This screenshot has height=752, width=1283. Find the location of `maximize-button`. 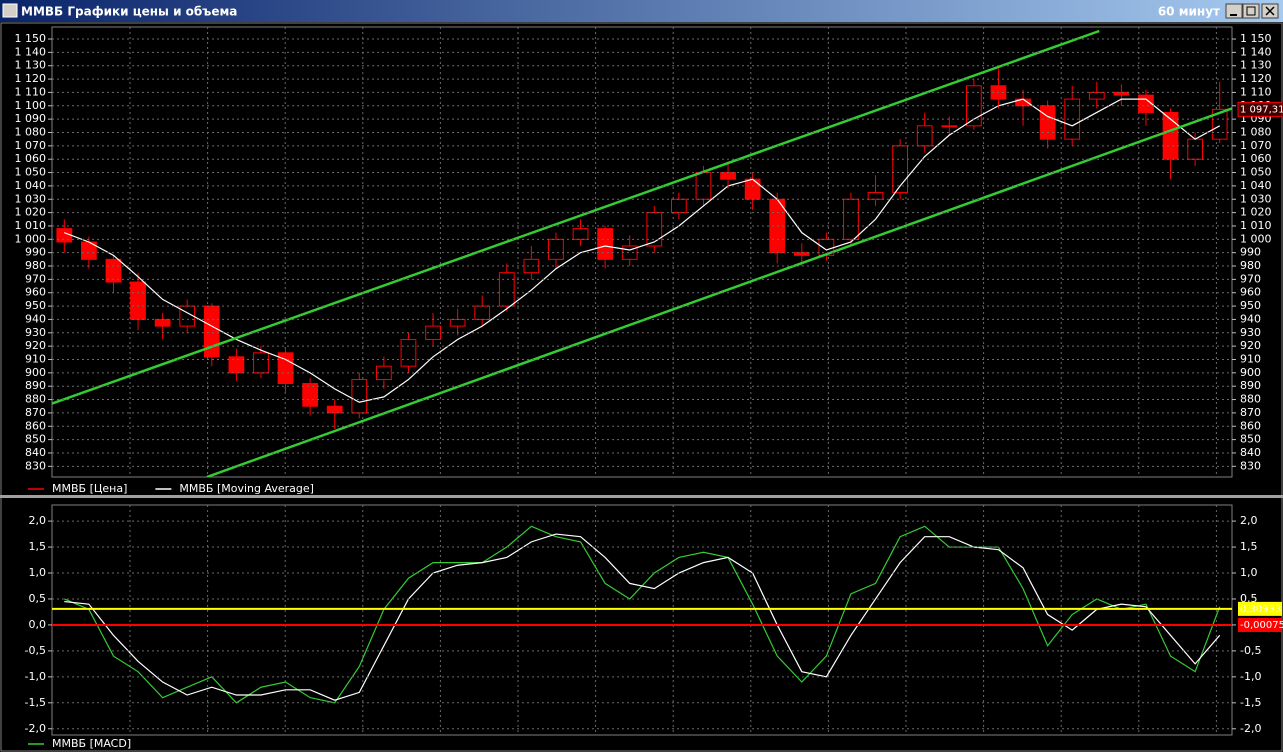

maximize-button is located at coordinates (1251, 11).